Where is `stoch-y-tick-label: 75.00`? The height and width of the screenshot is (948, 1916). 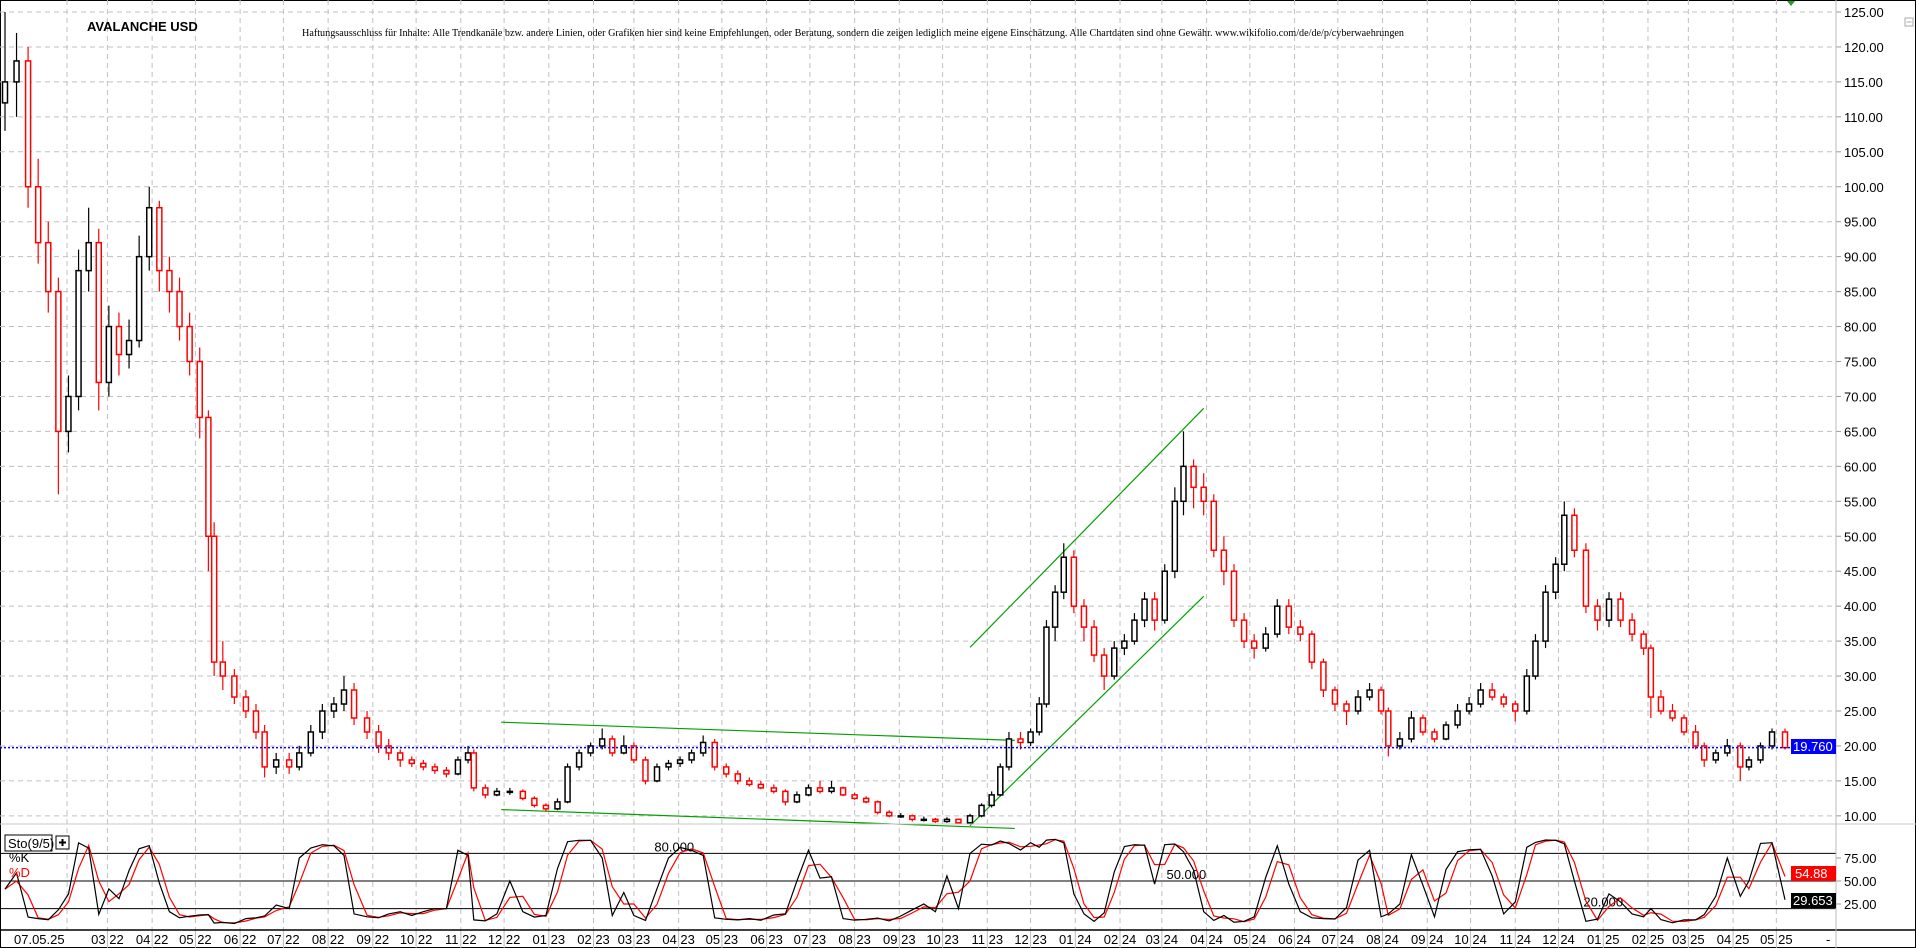
stoch-y-tick-label: 75.00 is located at coordinates (1860, 858).